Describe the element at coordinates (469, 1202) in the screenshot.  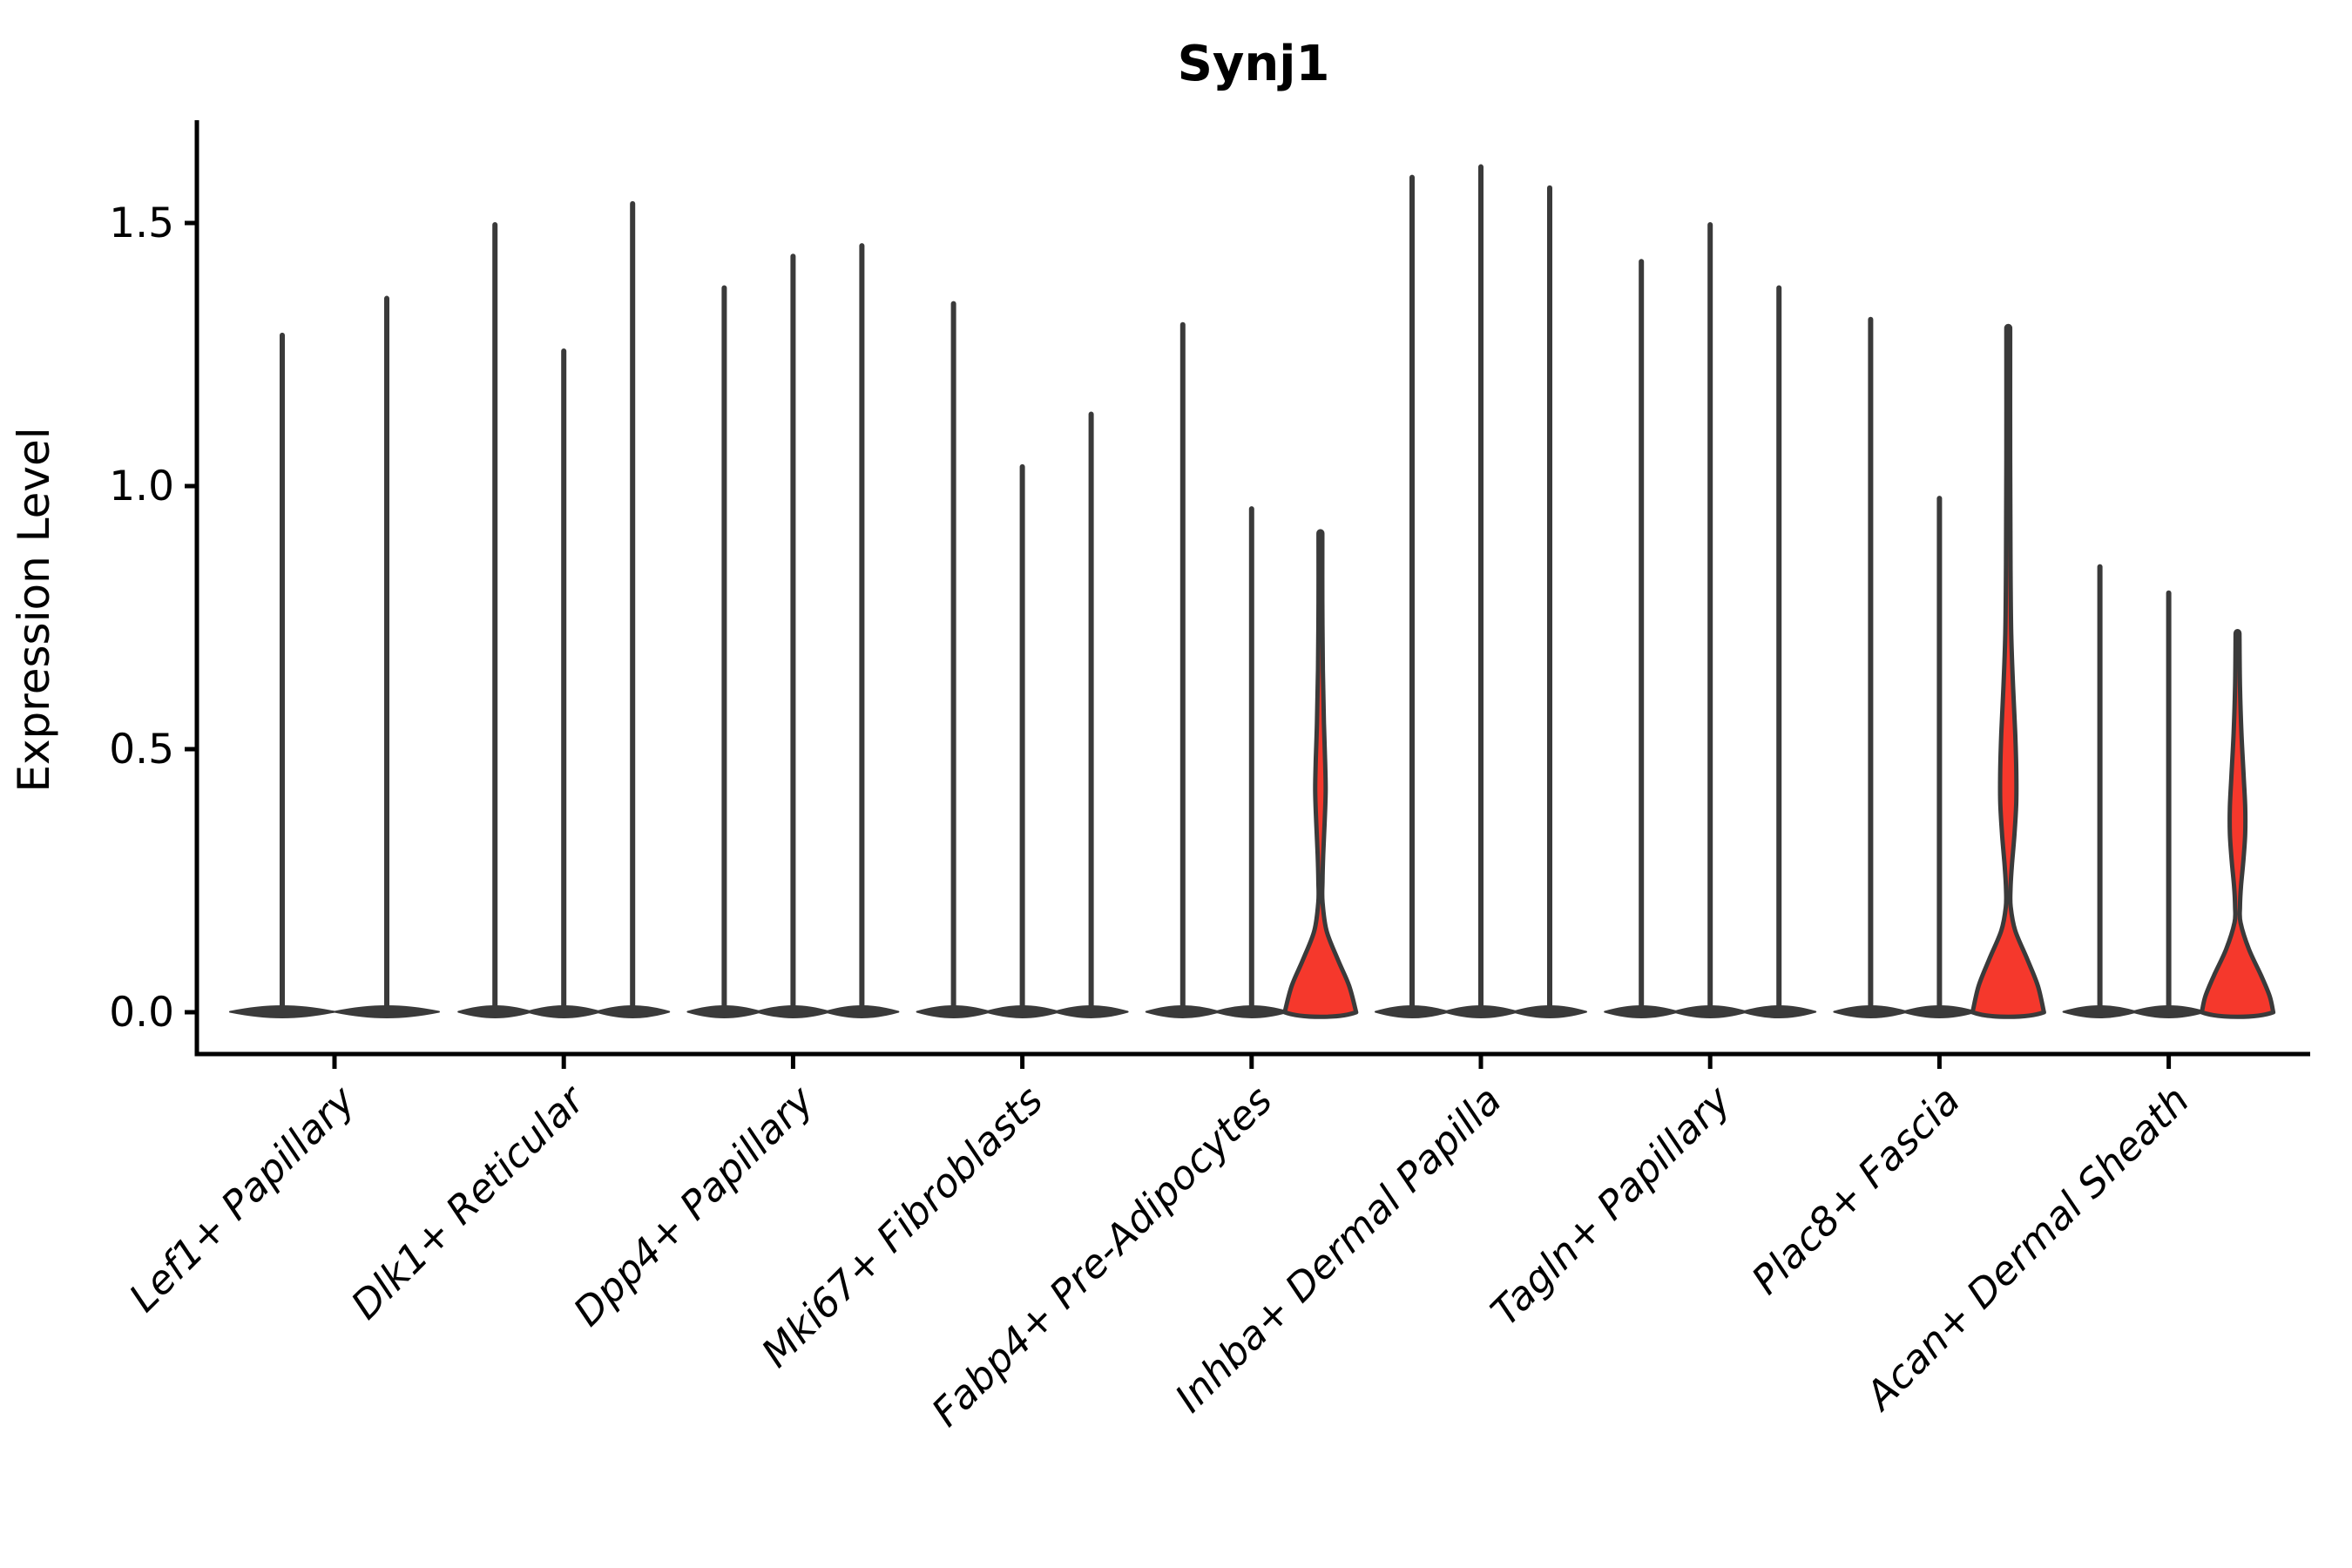
I see `x-tick-label: Dlk1+ Reticular` at that location.